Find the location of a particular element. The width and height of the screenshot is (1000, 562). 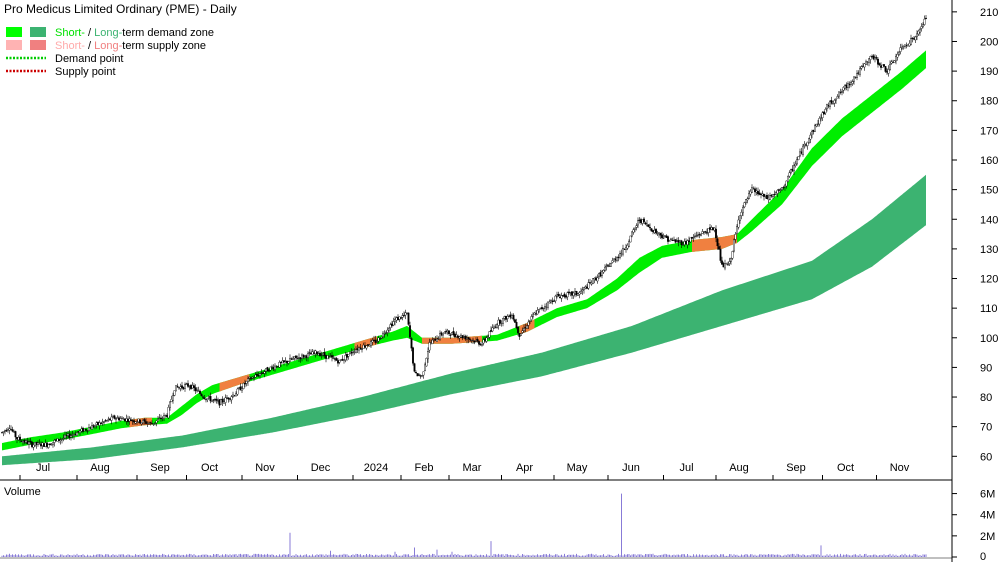

x-tick-label: Sep is located at coordinates (796, 468).